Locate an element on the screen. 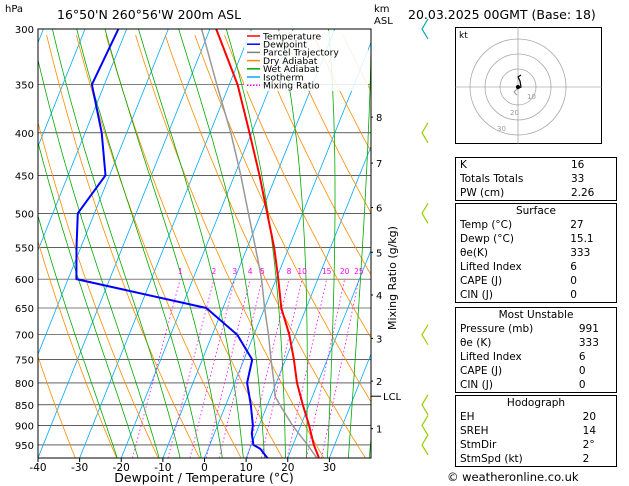  temperature-tick-label: 20 is located at coordinates (287, 468).